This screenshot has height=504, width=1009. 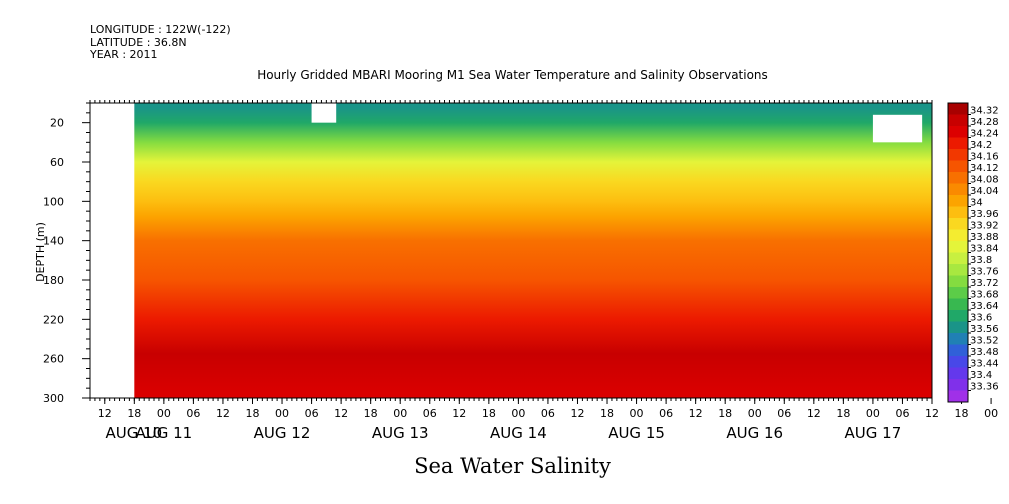 I want to click on longitude-label: LONGITUDE : 122W(-122), so click(x=160, y=29).